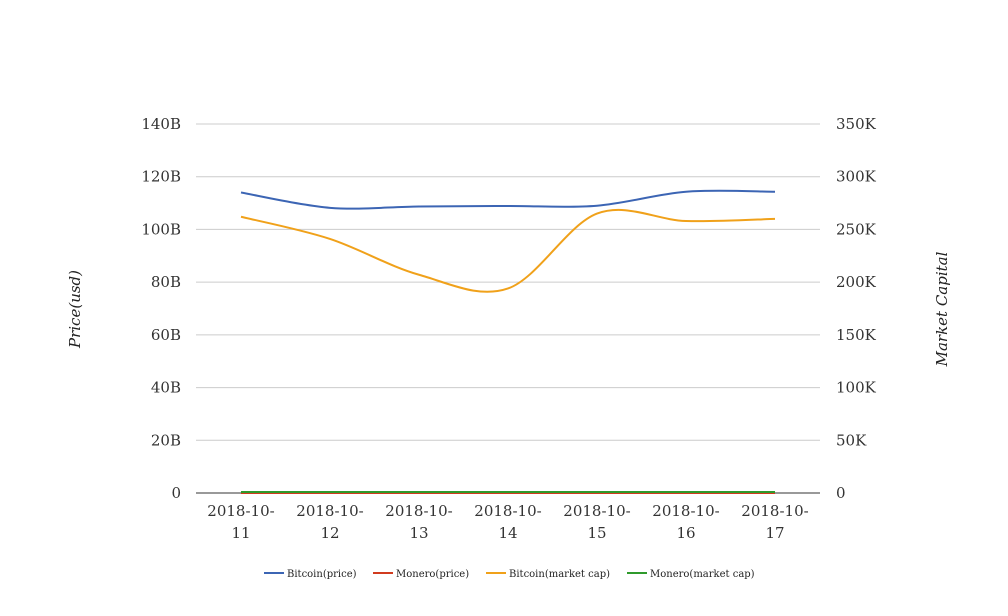 This screenshot has width=1008, height=616. I want to click on series-line-bitcoin-market-cap, so click(508, 250).